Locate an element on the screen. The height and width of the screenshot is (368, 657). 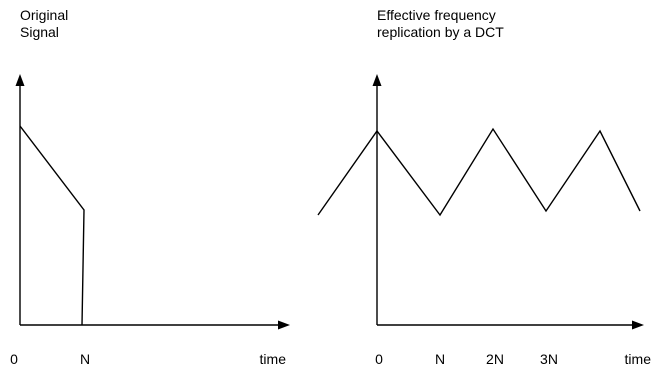
left-axis-label: time is located at coordinates (273, 359).